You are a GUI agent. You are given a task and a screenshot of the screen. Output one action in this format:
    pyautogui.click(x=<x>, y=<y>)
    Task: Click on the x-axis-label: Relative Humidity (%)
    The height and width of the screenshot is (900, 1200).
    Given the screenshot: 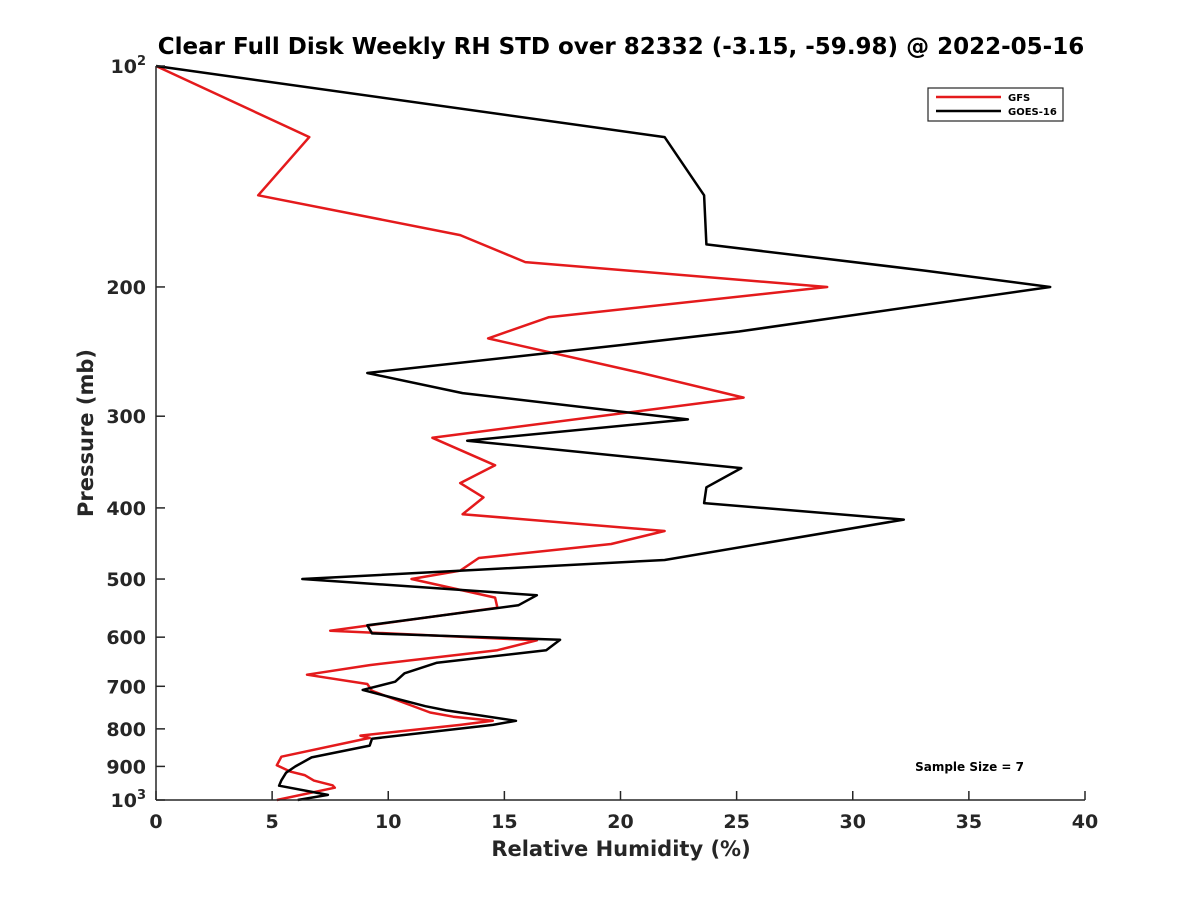 What is the action you would take?
    pyautogui.click(x=620, y=849)
    